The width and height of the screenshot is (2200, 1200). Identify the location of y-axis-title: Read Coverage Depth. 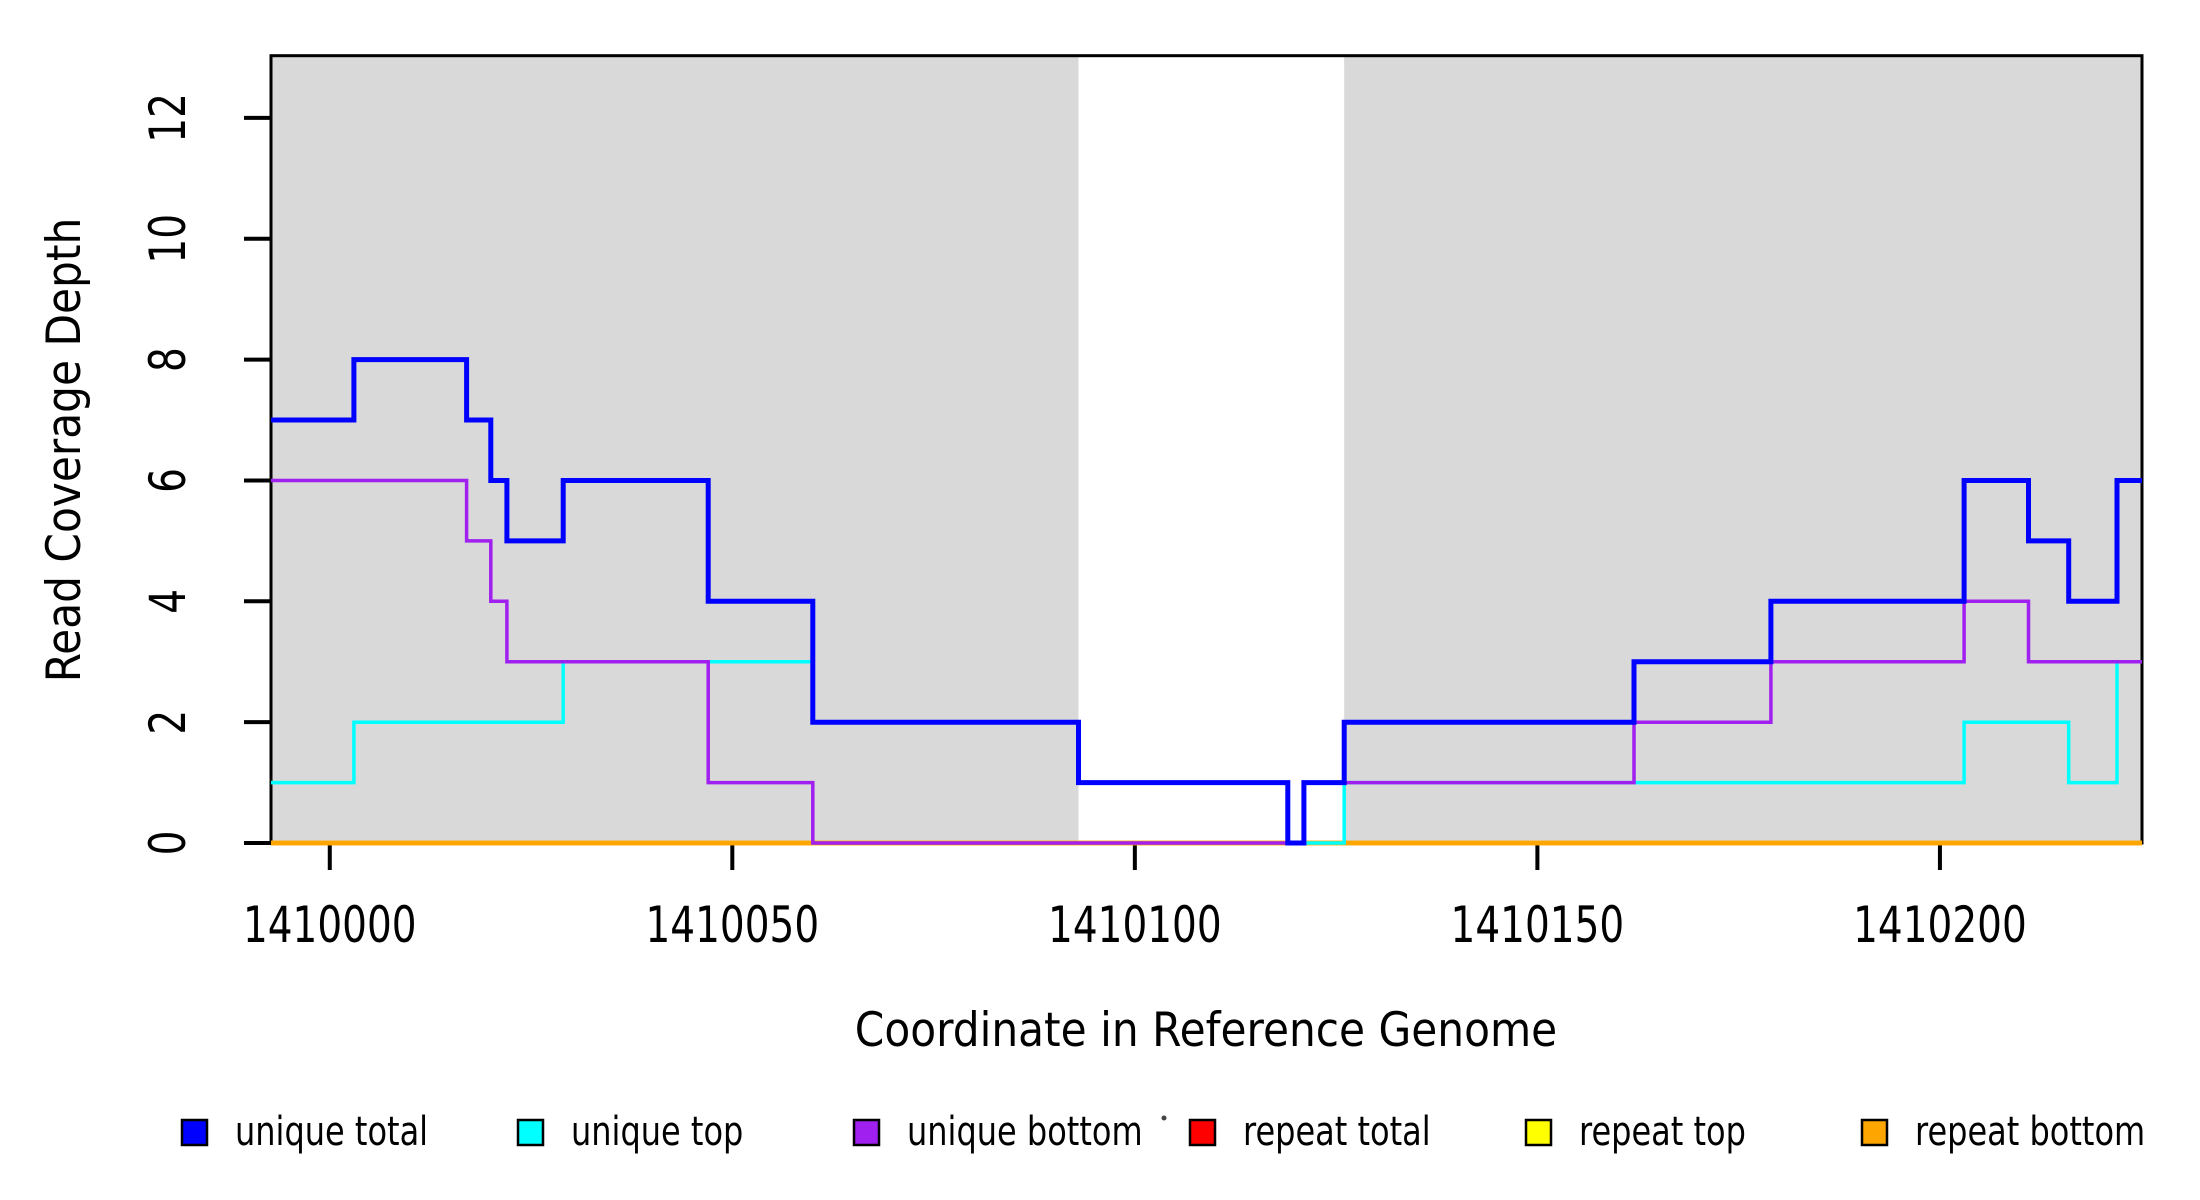
(64, 450).